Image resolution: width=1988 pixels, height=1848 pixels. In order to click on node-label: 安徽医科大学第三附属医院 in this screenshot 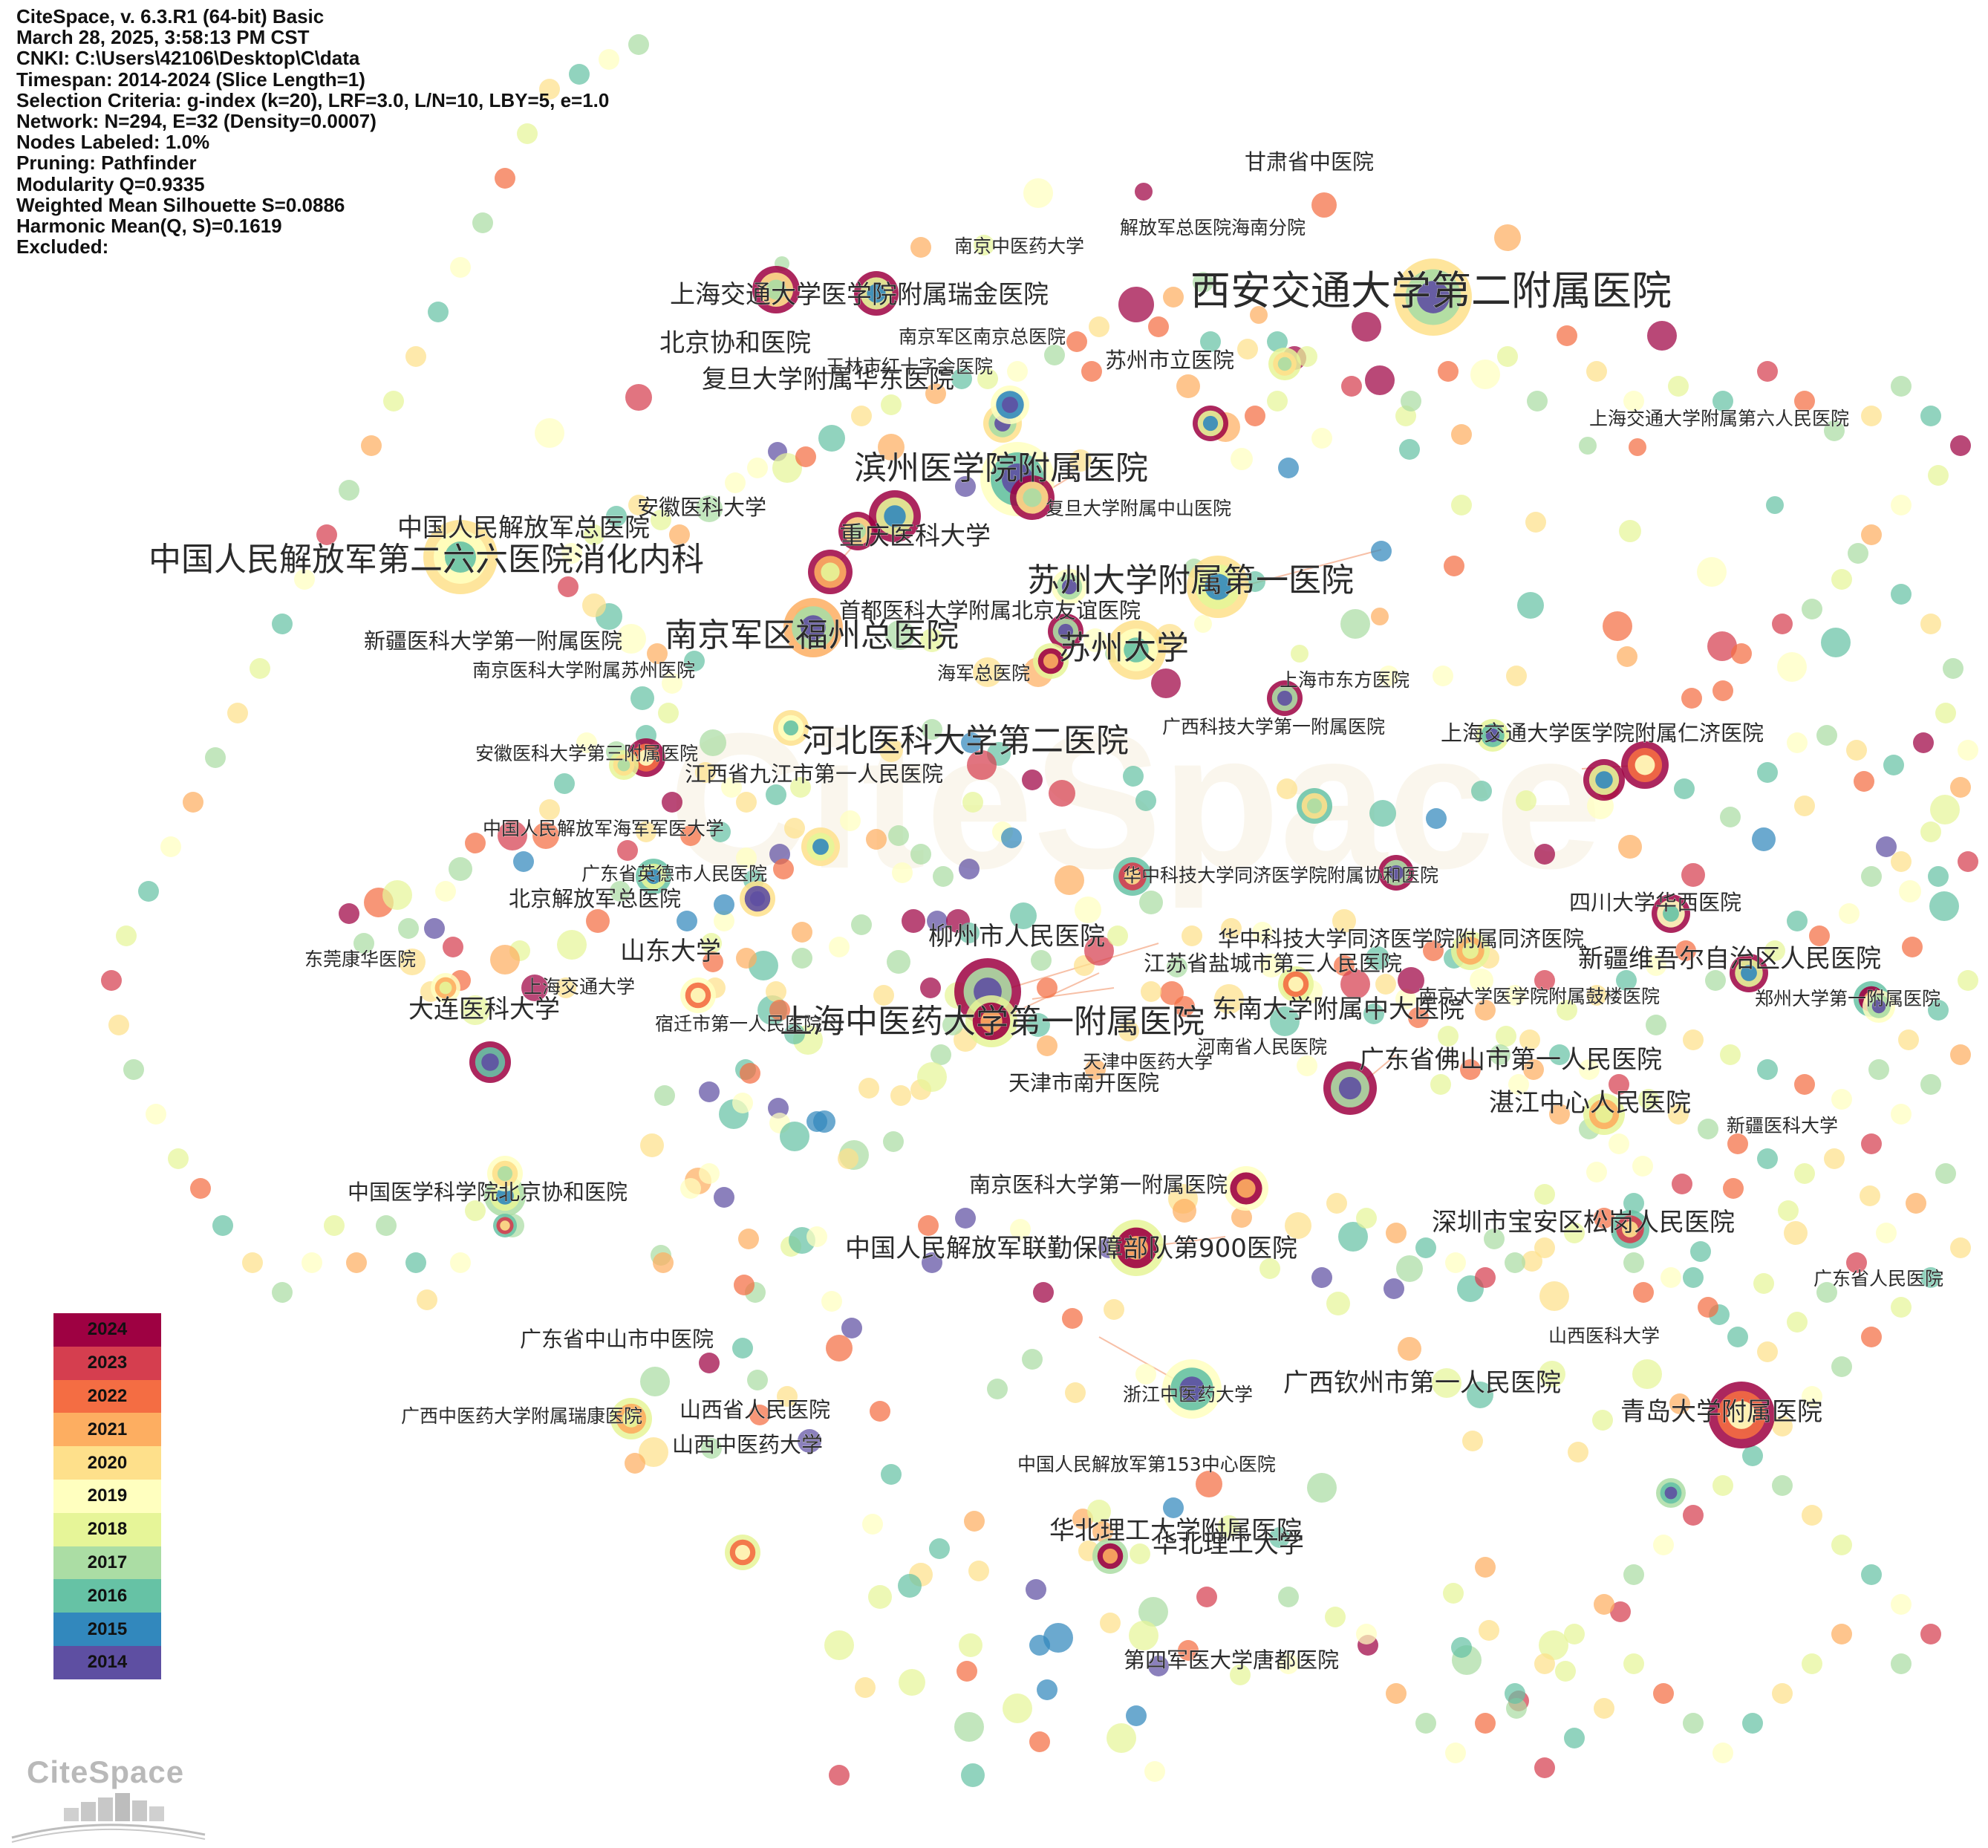, I will do `click(586, 753)`.